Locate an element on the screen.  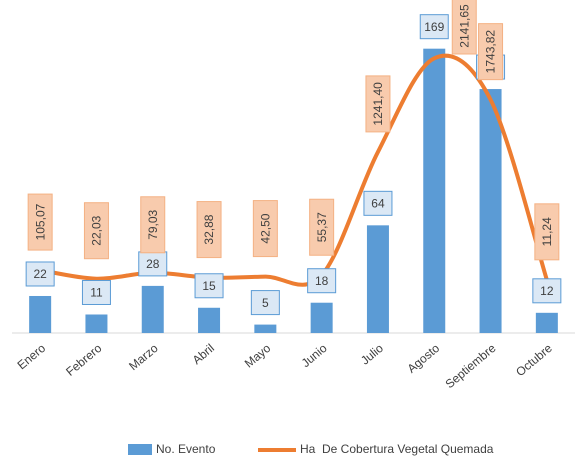
data-label-group: 32,88 is located at coordinates (209, 229).